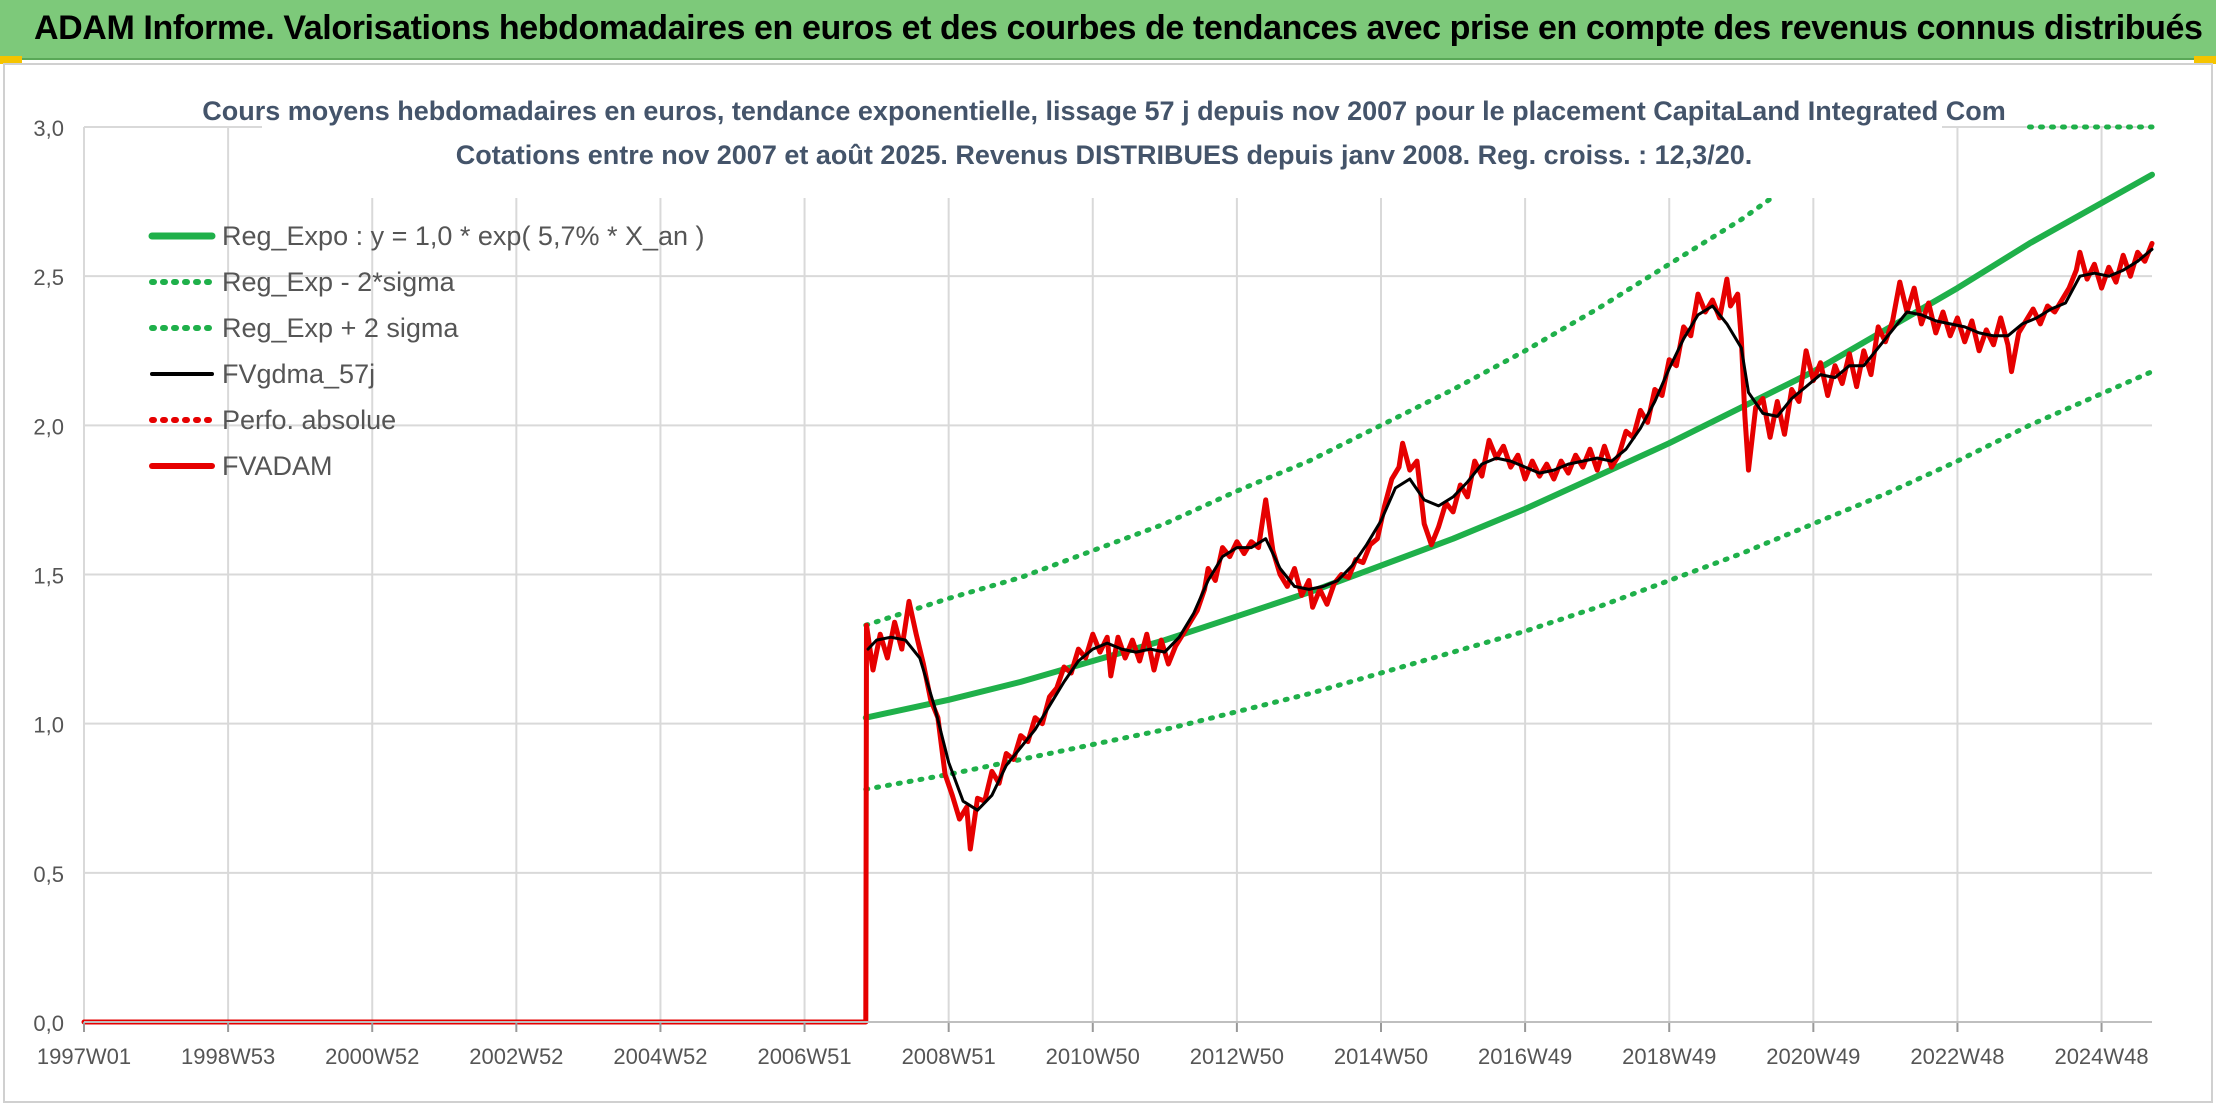  Describe the element at coordinates (340, 328) in the screenshot. I see `legend-label: Reg_Exp + 2 sigma` at that location.